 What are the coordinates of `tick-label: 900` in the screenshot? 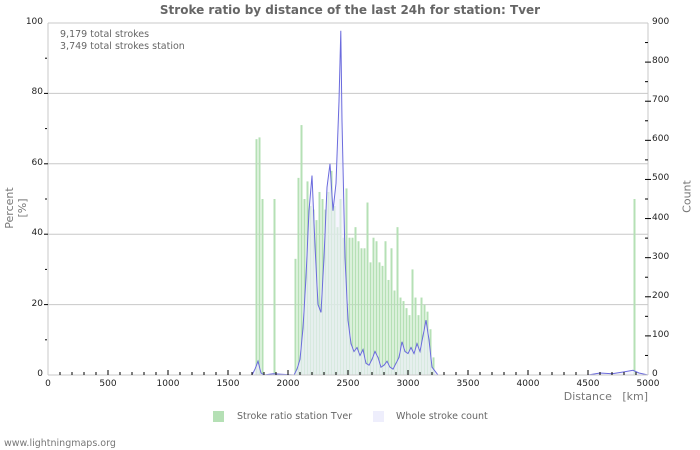 It's located at (661, 22).